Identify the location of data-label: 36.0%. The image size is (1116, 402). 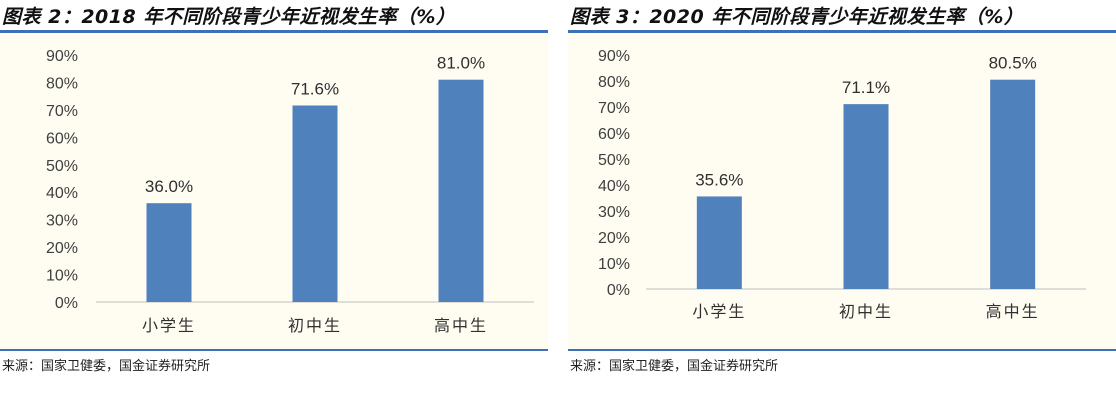
(169, 186).